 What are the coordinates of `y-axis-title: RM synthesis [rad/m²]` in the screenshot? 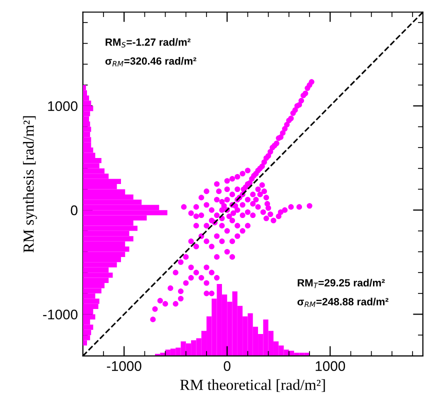 It's located at (30, 184).